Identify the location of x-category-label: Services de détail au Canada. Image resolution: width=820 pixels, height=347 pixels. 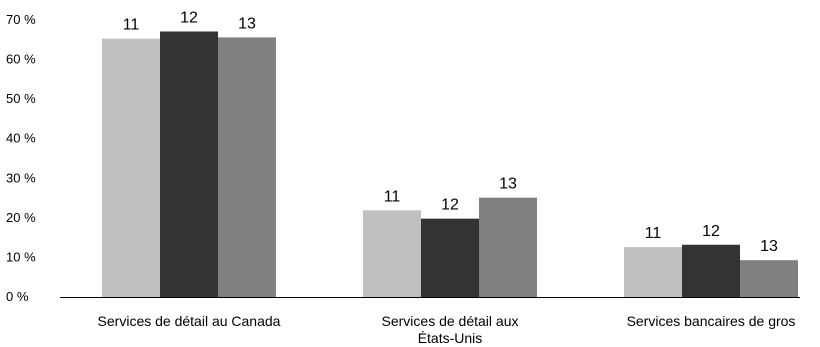
(189, 321).